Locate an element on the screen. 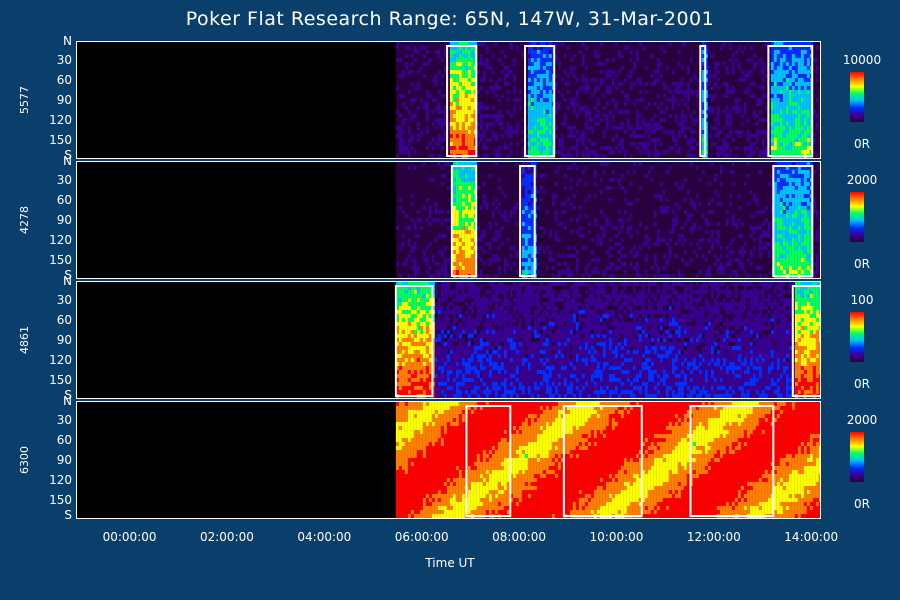 Image resolution: width=900 pixels, height=600 pixels. y-tick-4278-6: S is located at coordinates (68, 275).